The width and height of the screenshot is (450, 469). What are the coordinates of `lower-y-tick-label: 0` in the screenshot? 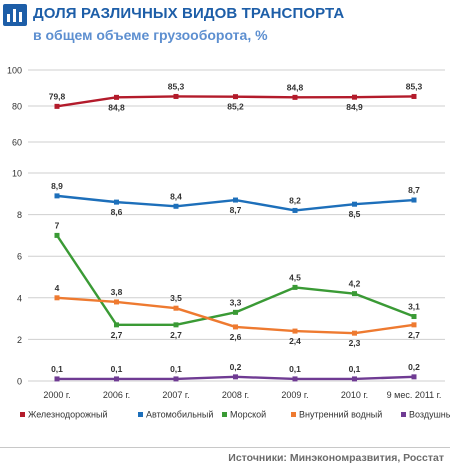 It's located at (19, 382).